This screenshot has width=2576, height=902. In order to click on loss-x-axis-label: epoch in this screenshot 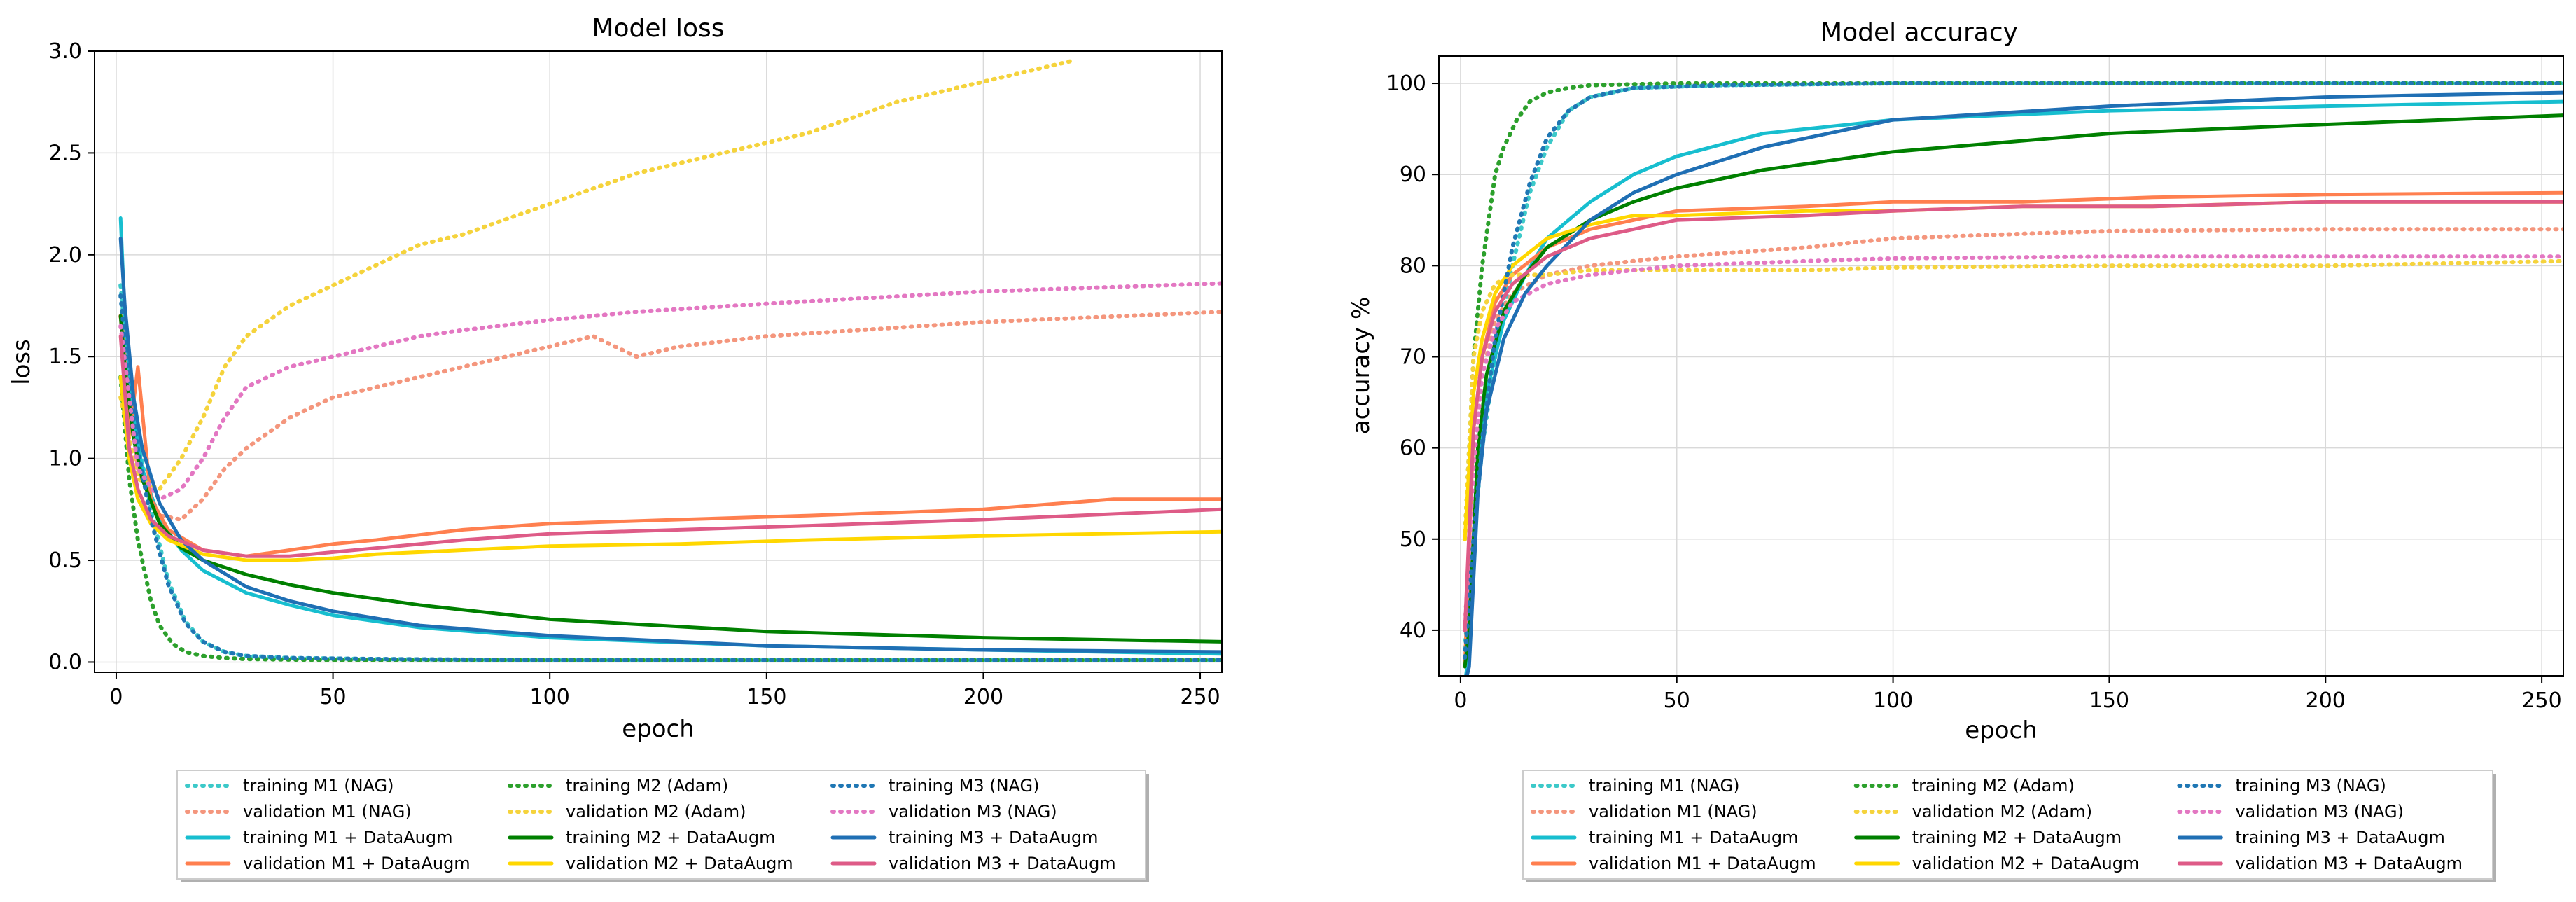, I will do `click(658, 729)`.